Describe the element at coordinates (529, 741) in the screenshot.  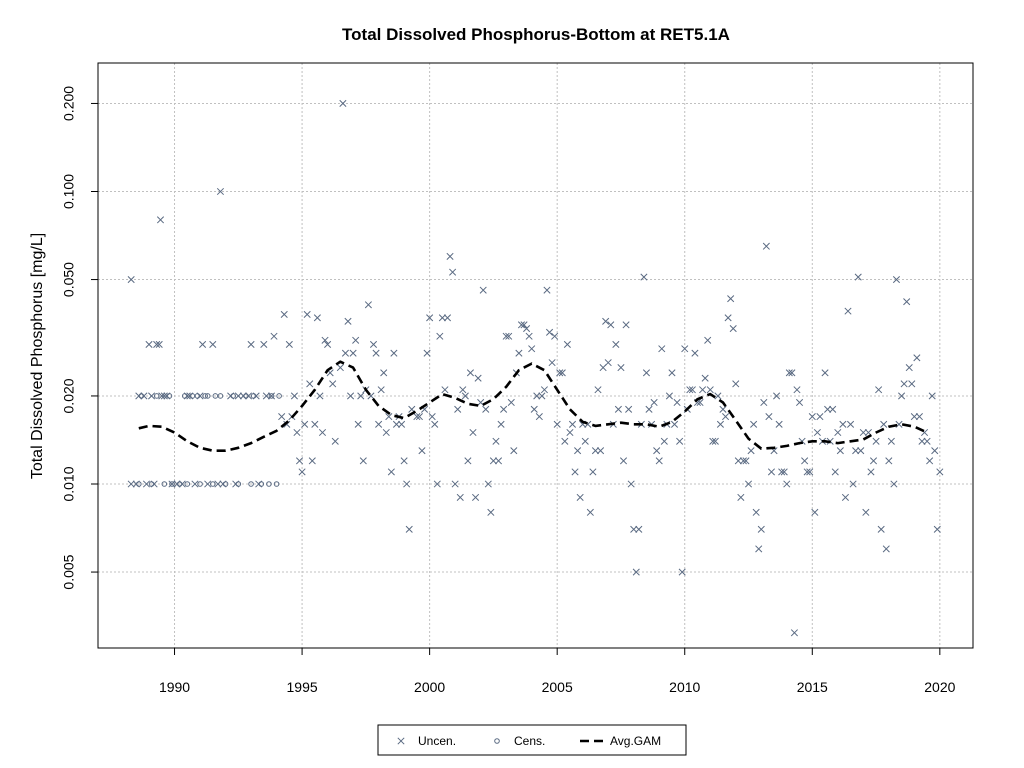
I see `legend-items: Uncen. Cens. Avg.GAM` at that location.